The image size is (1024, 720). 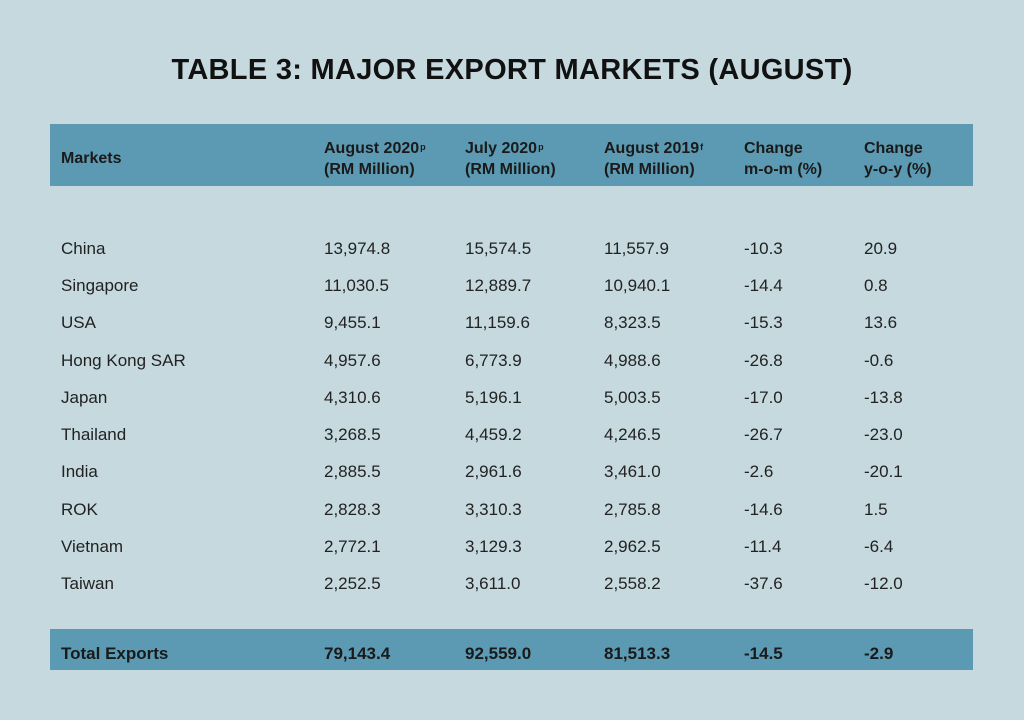 What do you see at coordinates (512, 70) in the screenshot?
I see `page-title: TABLE 3: MAJOR EXPORT MARKETS (AUGUST)` at bounding box center [512, 70].